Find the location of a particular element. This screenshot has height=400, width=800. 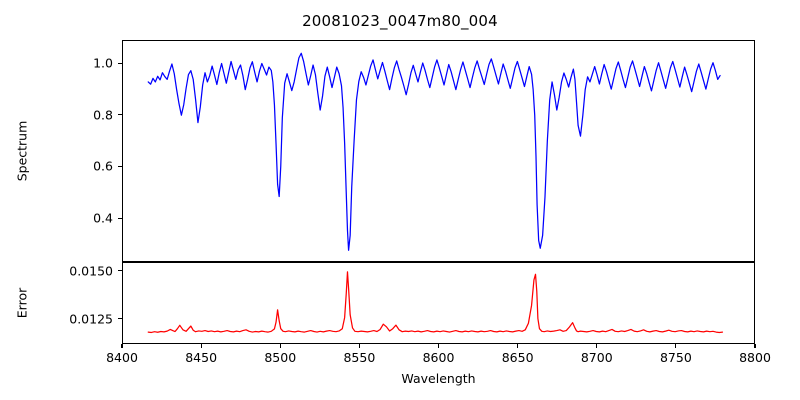

error-plot-area is located at coordinates (435, 302).